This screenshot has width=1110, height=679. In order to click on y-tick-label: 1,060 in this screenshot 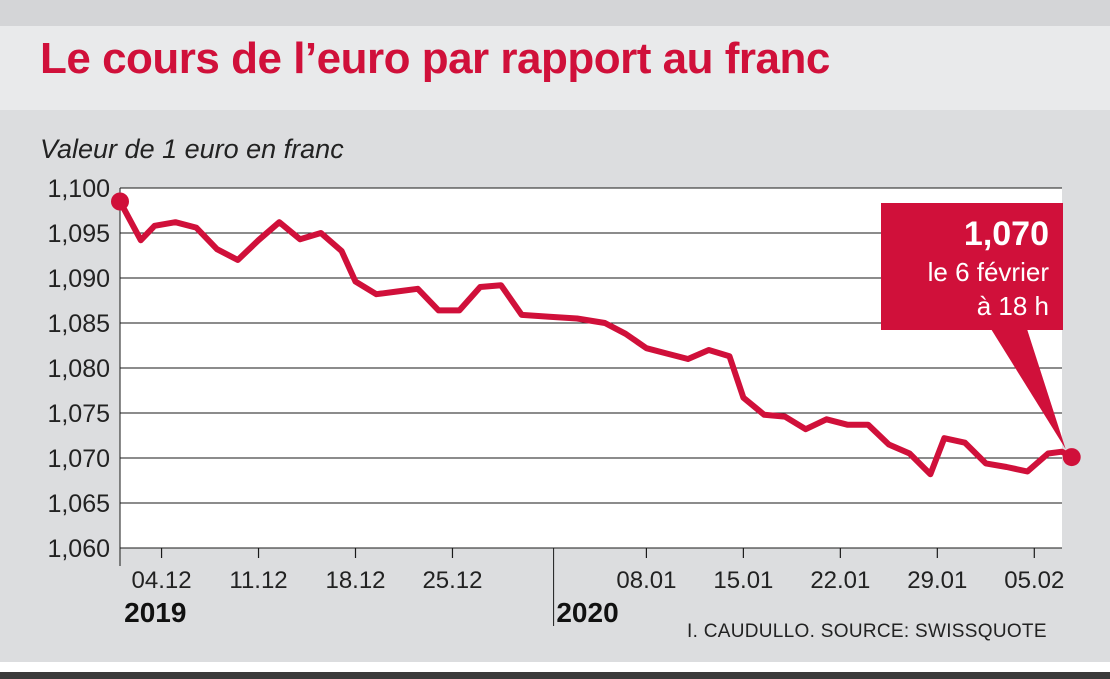, I will do `click(78, 549)`.